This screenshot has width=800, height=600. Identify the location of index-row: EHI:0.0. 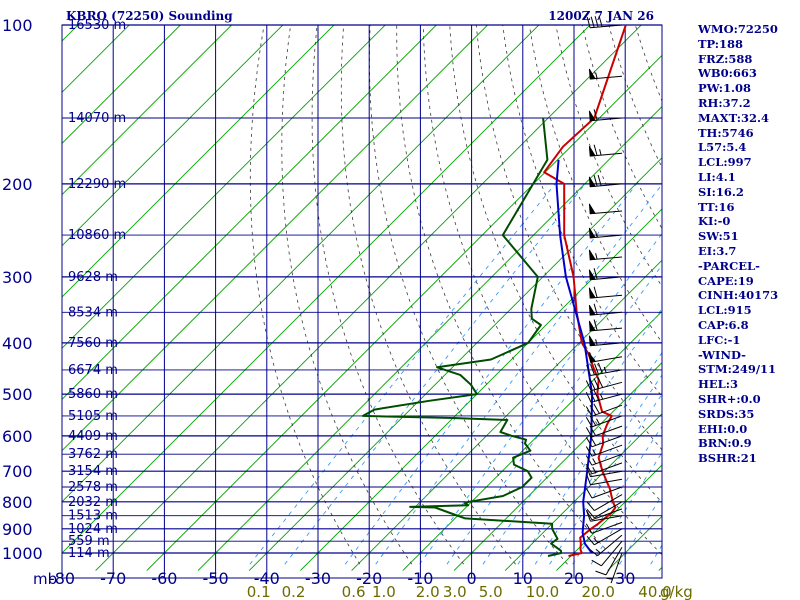
(723, 428).